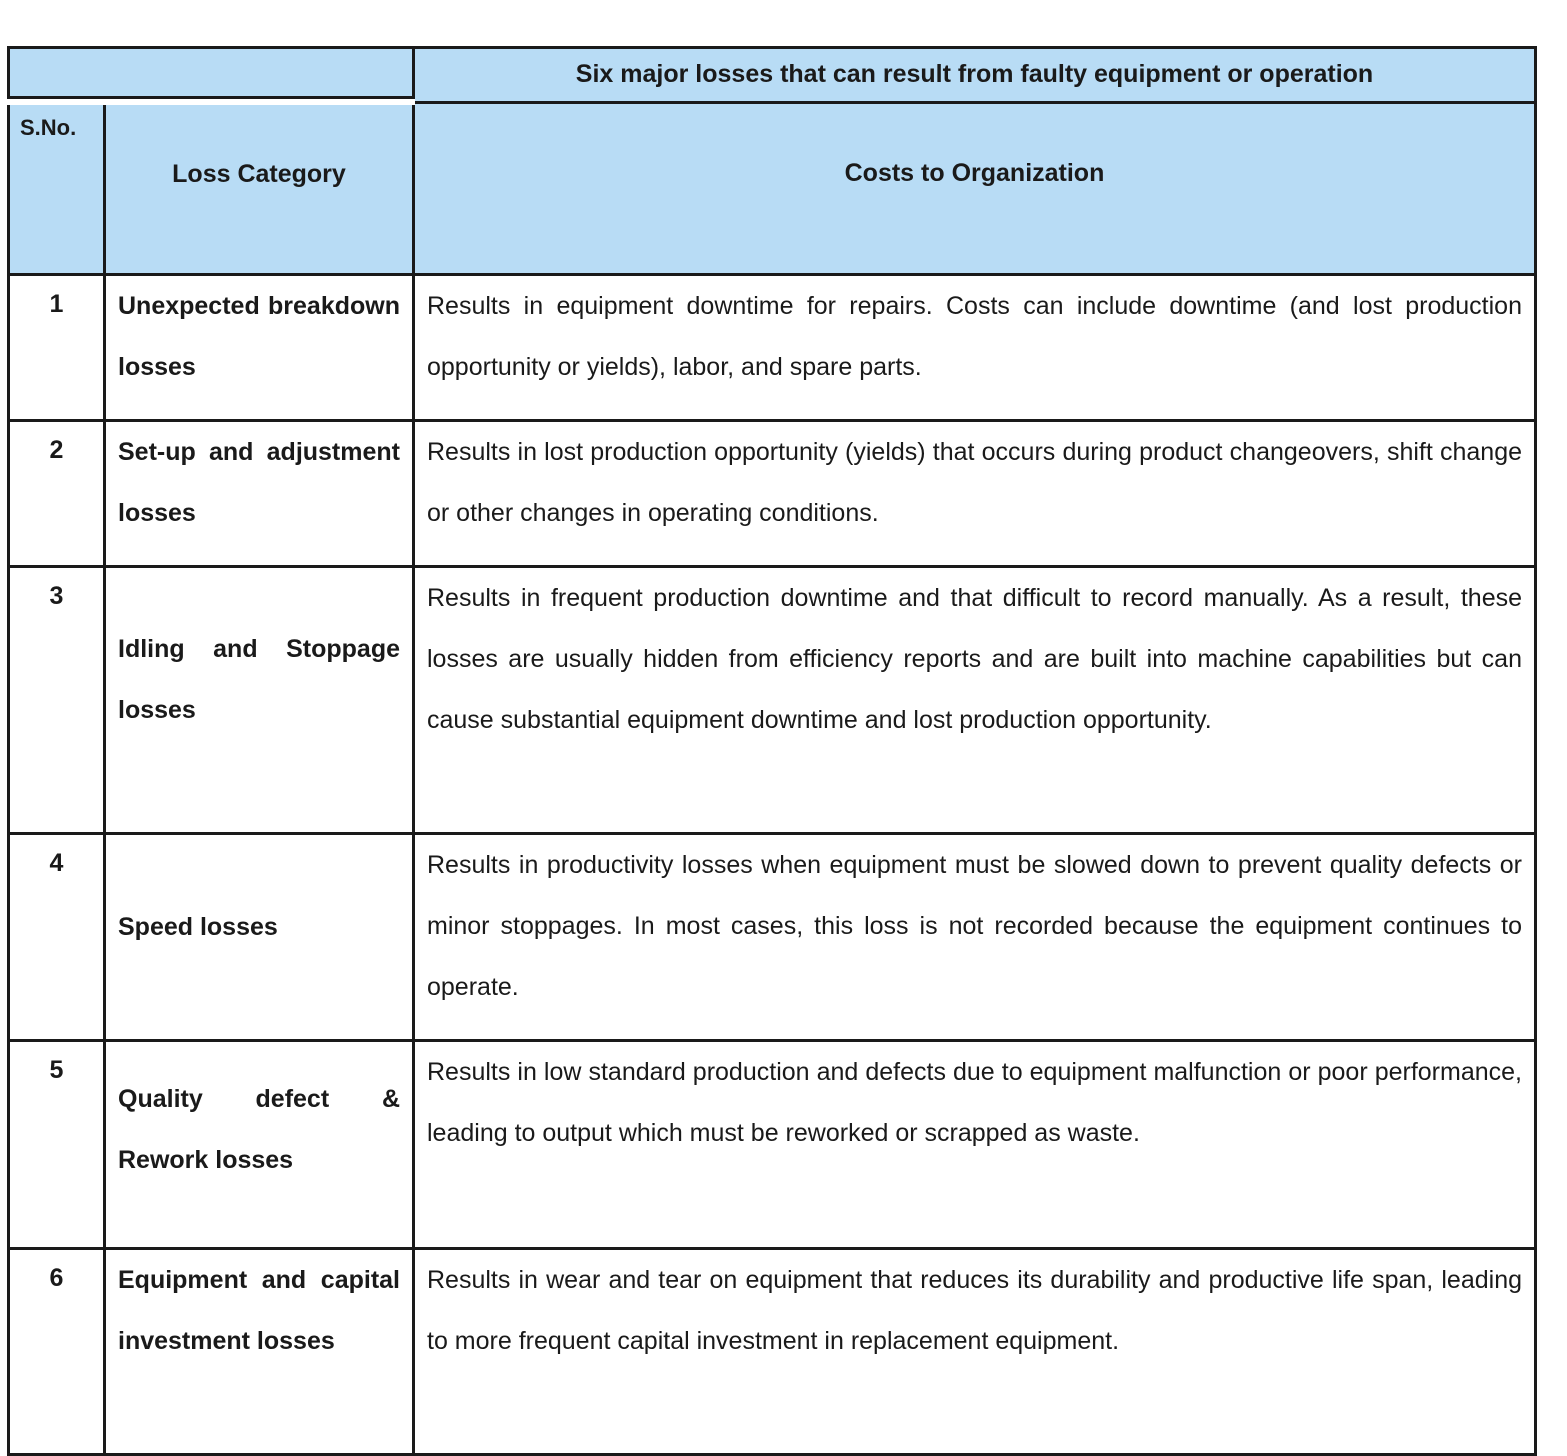 Image resolution: width=1567 pixels, height=1456 pixels. What do you see at coordinates (56, 347) in the screenshot?
I see `row-sno: 1` at bounding box center [56, 347].